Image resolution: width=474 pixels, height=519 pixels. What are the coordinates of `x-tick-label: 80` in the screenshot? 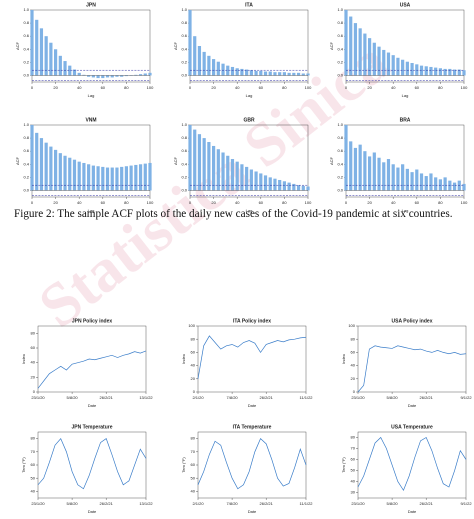 It's located at (284, 202).